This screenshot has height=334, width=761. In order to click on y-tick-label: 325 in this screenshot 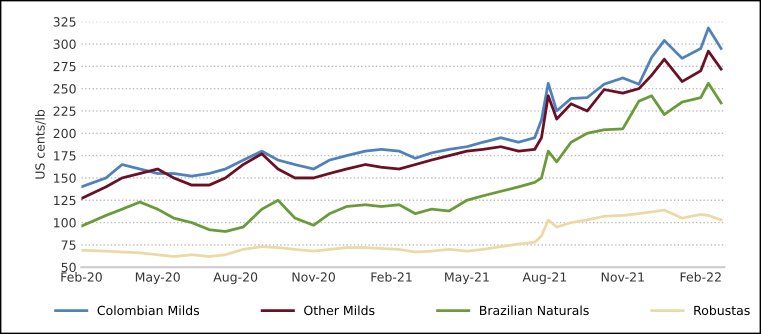, I will do `click(65, 22)`.